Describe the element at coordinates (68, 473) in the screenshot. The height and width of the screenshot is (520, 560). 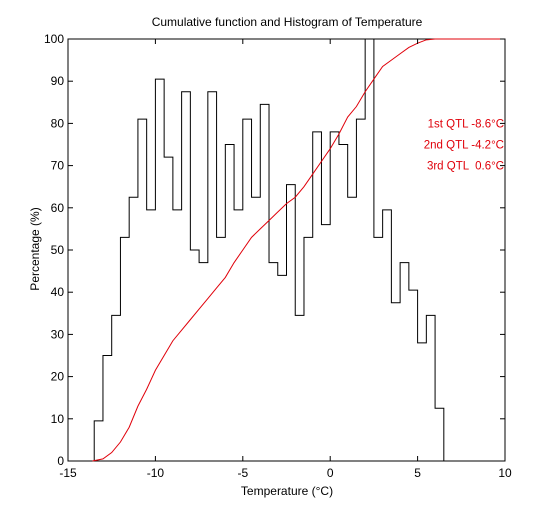
I see `x-tick-label: -15` at that location.